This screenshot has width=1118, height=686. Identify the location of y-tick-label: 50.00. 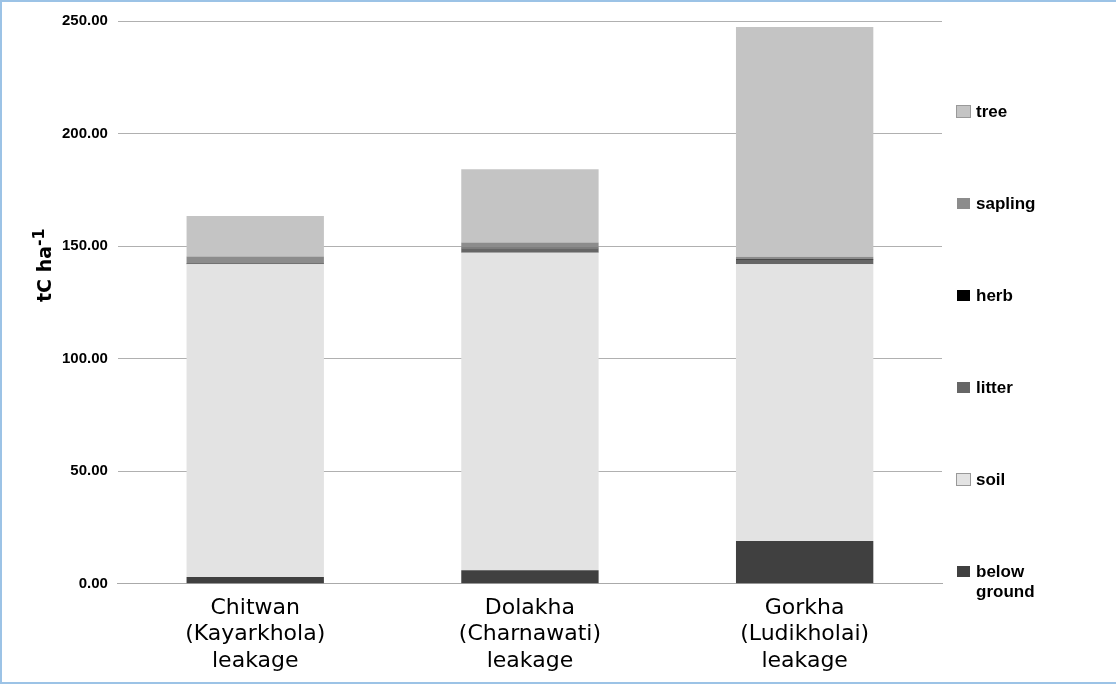
(89, 470).